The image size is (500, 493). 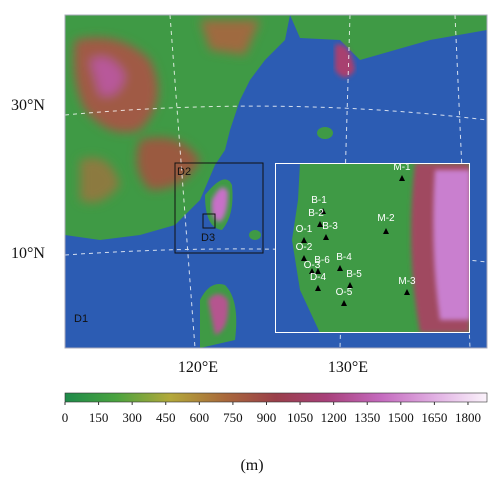 I want to click on colorbar-tick-label: 1650, so click(x=434, y=417).